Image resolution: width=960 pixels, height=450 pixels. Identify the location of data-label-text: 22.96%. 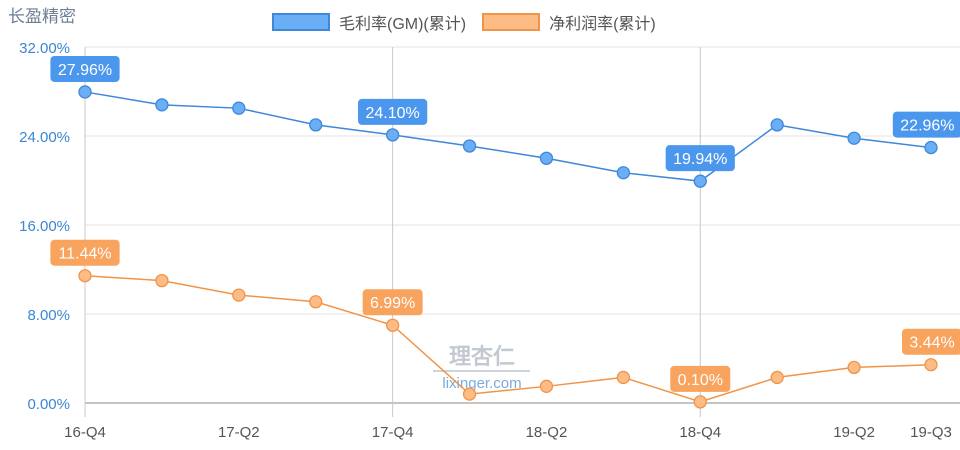
(927, 126).